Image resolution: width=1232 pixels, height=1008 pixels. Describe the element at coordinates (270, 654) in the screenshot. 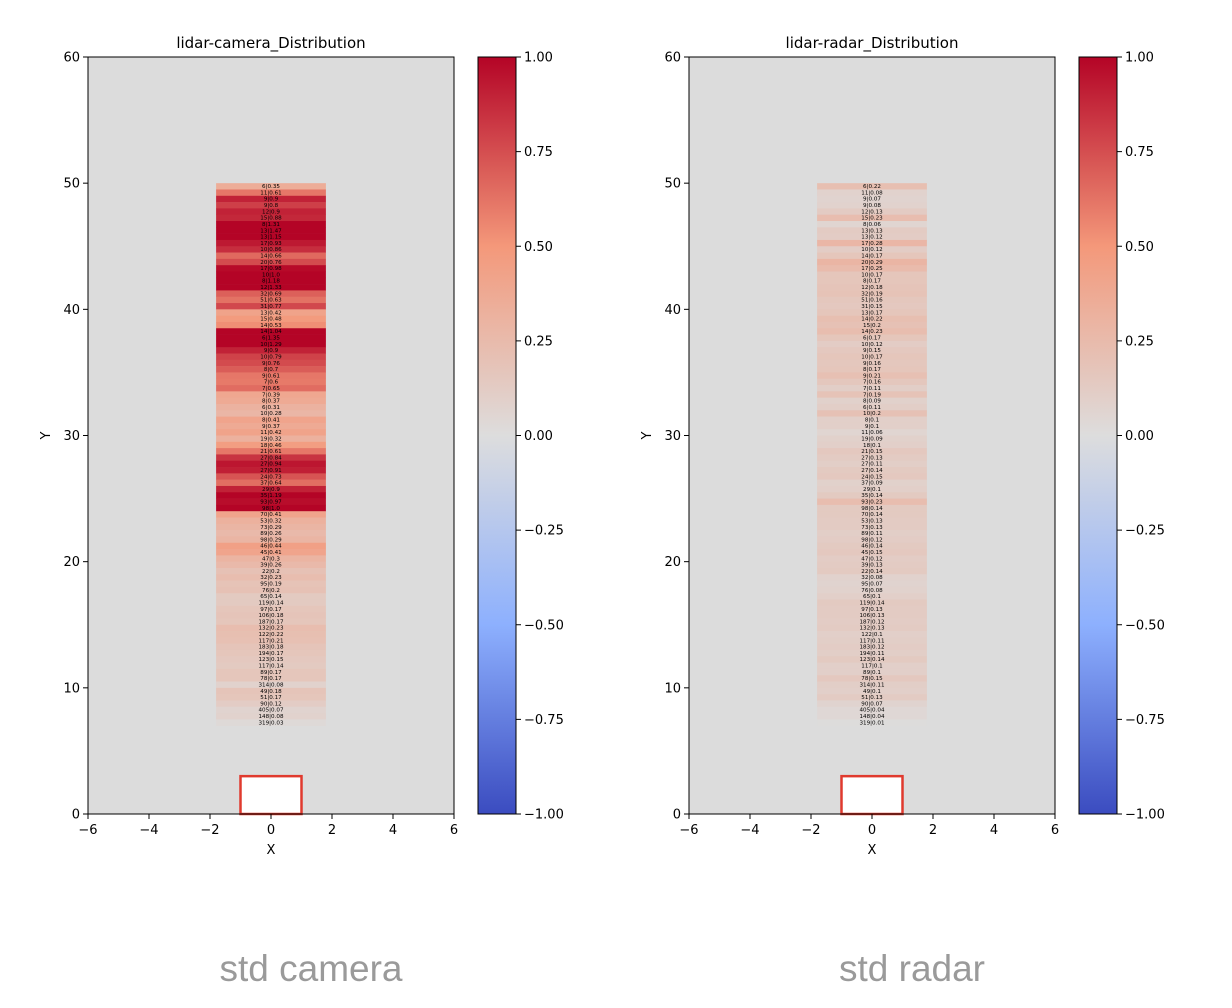

I see `cell-label: 194|0.17` at that location.